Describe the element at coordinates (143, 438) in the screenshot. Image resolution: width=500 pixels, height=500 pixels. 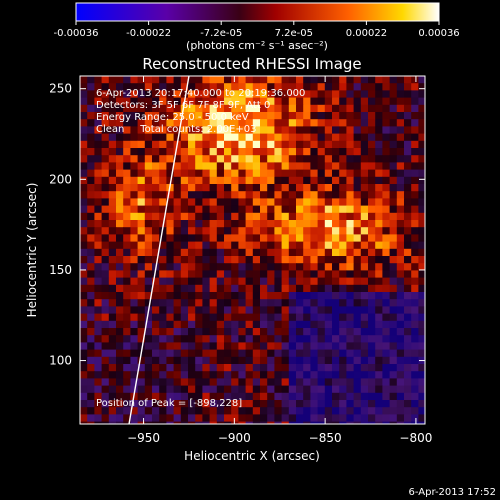
I see `x-tick-label: −950` at that location.